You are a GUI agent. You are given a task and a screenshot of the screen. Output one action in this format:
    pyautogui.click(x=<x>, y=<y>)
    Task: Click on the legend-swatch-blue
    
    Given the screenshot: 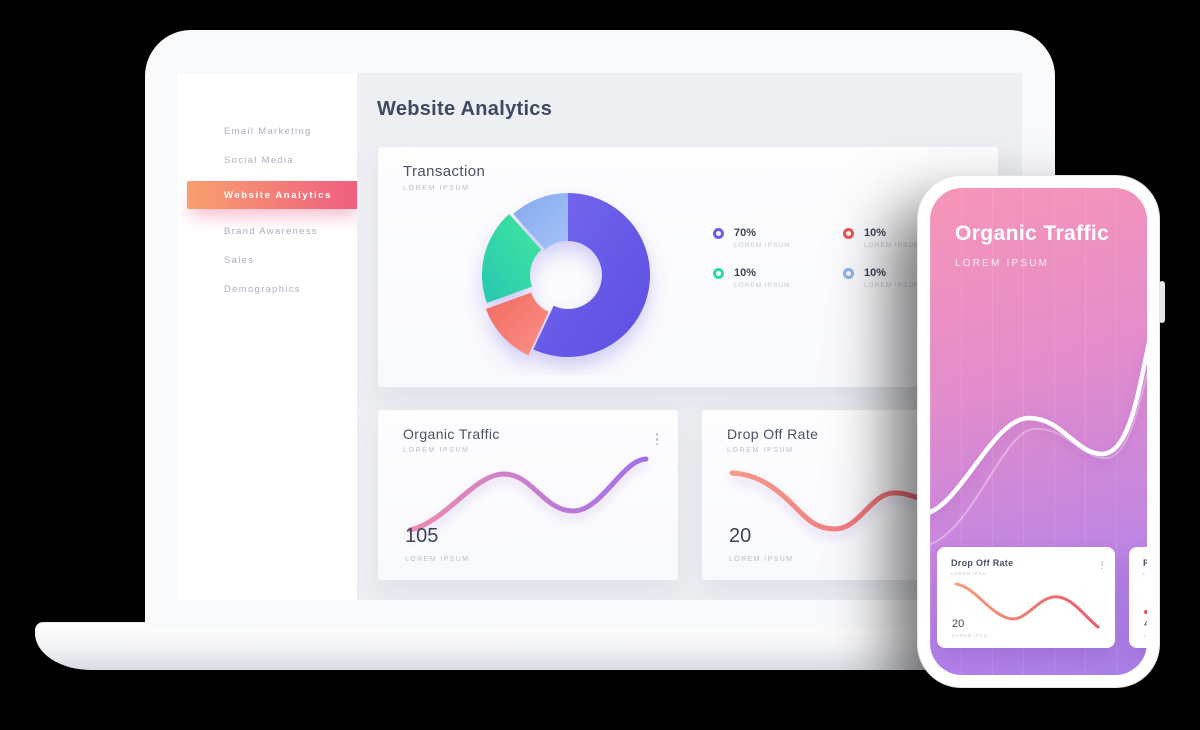 What is the action you would take?
    pyautogui.click(x=848, y=273)
    